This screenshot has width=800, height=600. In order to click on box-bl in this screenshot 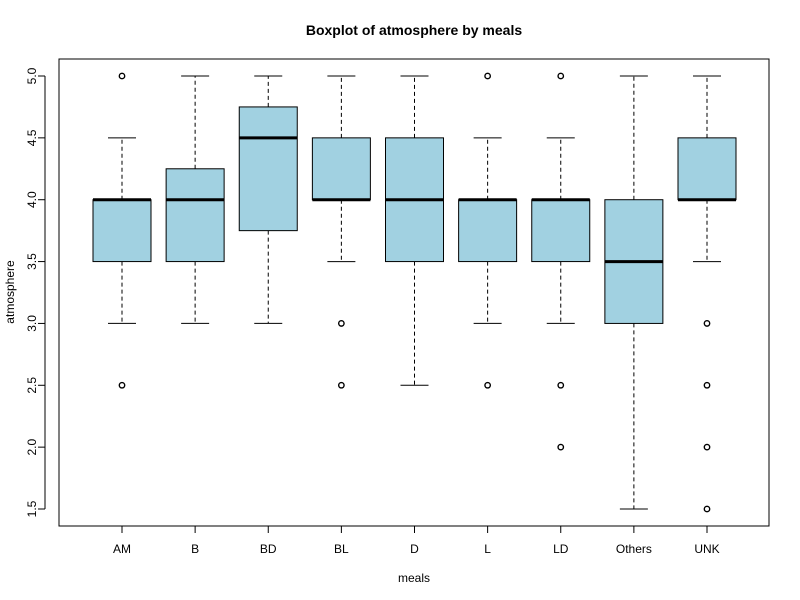, I will do `click(341, 232)`.